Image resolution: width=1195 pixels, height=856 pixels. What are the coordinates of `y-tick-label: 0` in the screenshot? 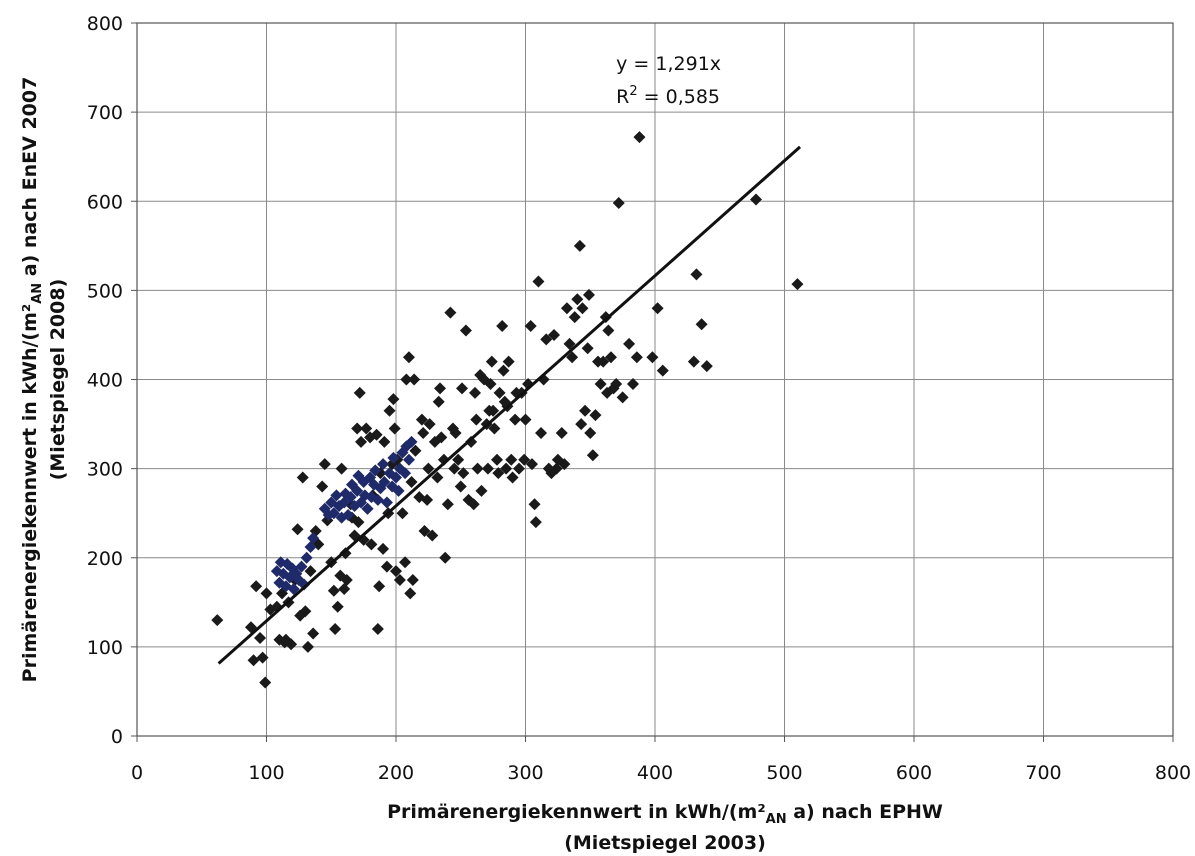 It's located at (117, 737).